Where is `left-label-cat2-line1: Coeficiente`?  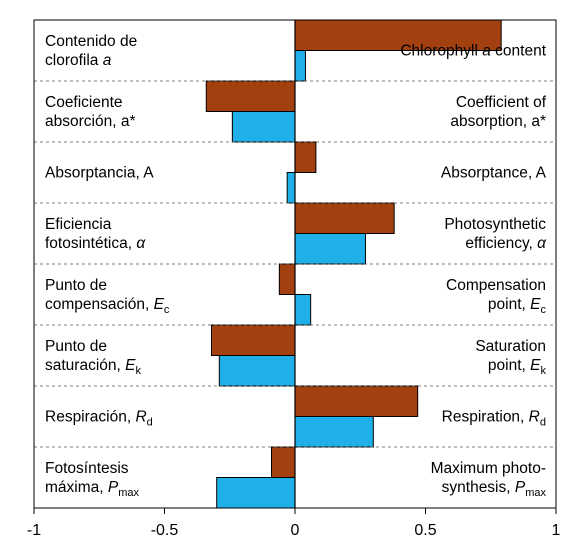 left-label-cat2-line1: Coeficiente is located at coordinates (84, 102).